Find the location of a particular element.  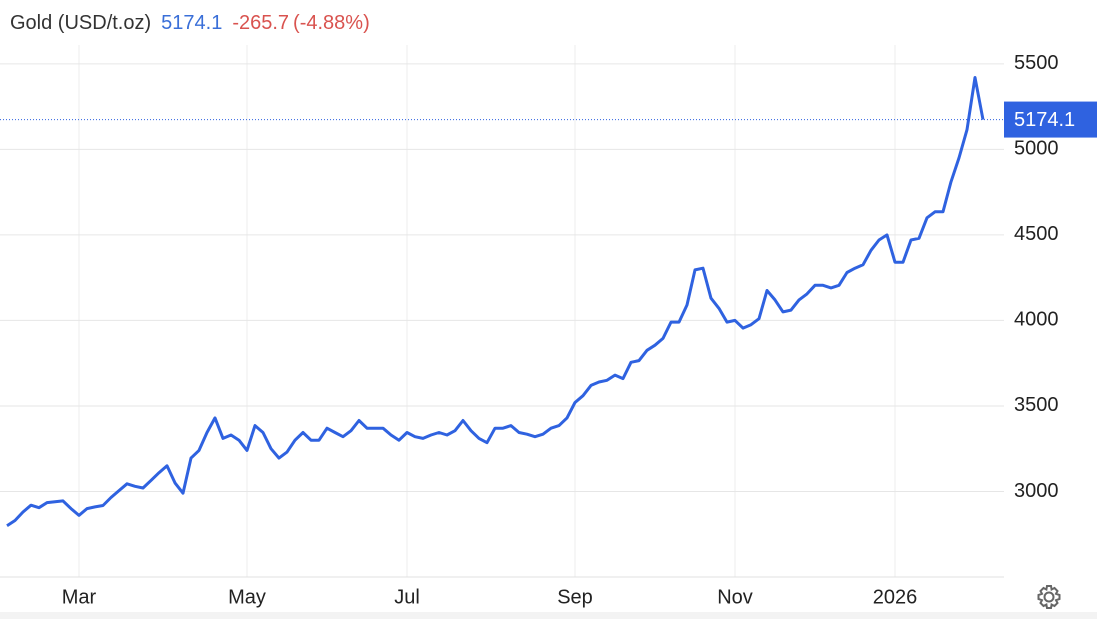

y-tick-label: 5500 is located at coordinates (1036, 63).